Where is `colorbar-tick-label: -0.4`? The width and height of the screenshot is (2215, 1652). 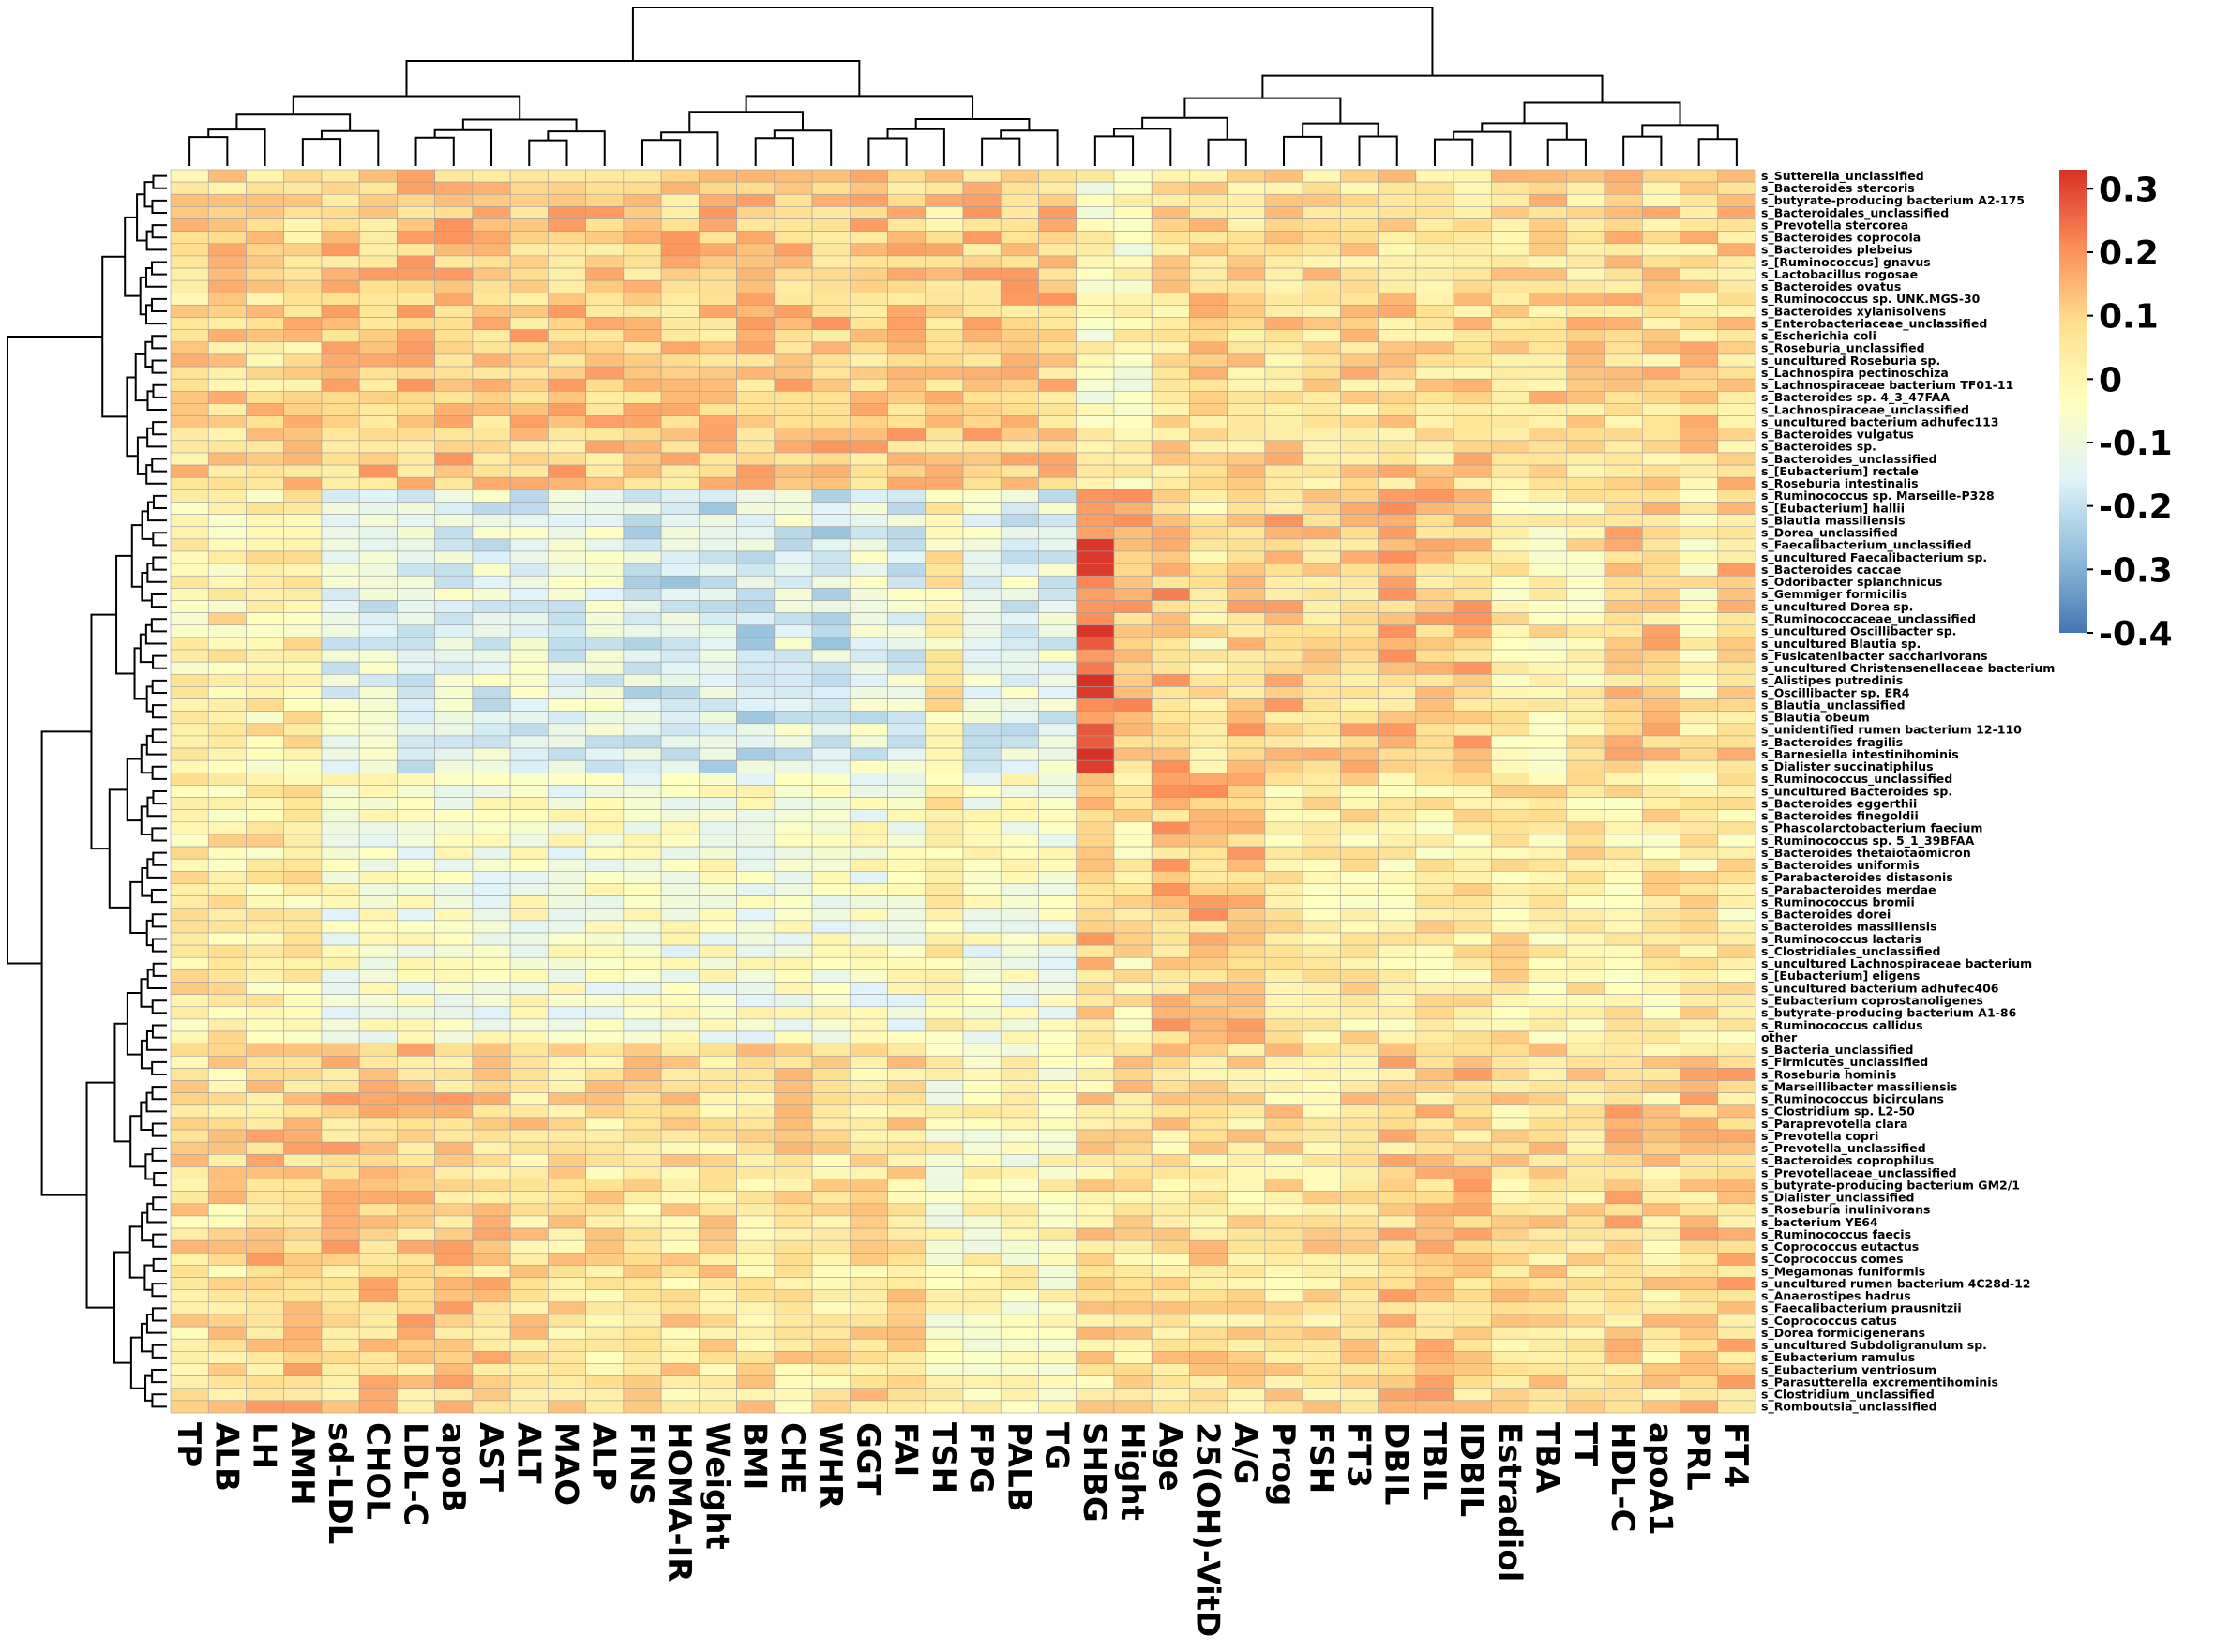 colorbar-tick-label: -0.4 is located at coordinates (2136, 634).